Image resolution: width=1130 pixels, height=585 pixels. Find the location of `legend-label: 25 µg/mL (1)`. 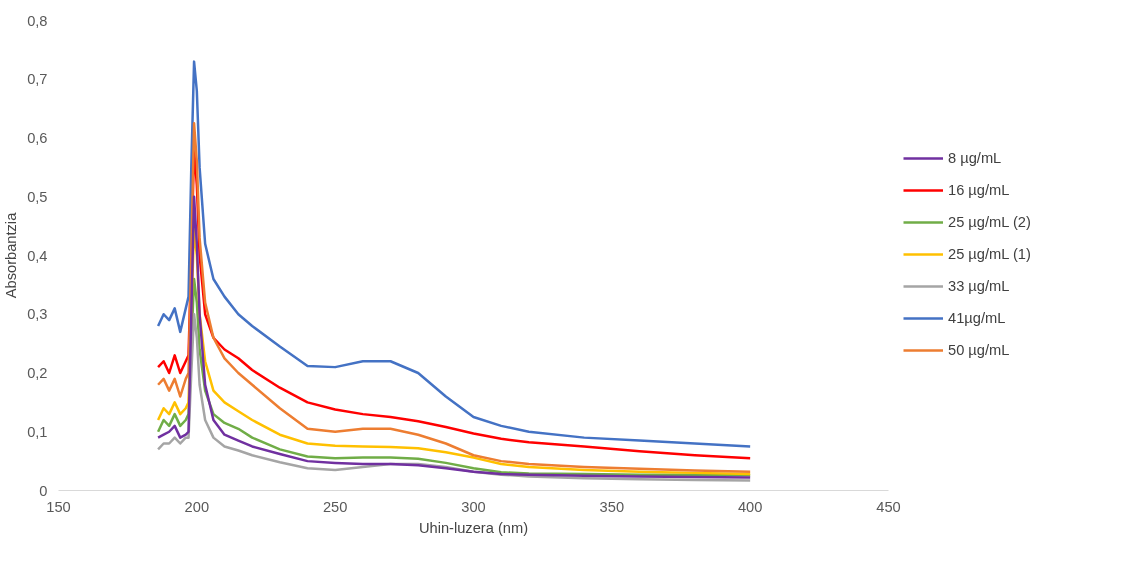

legend-label: 25 µg/mL (1) is located at coordinates (989, 254).